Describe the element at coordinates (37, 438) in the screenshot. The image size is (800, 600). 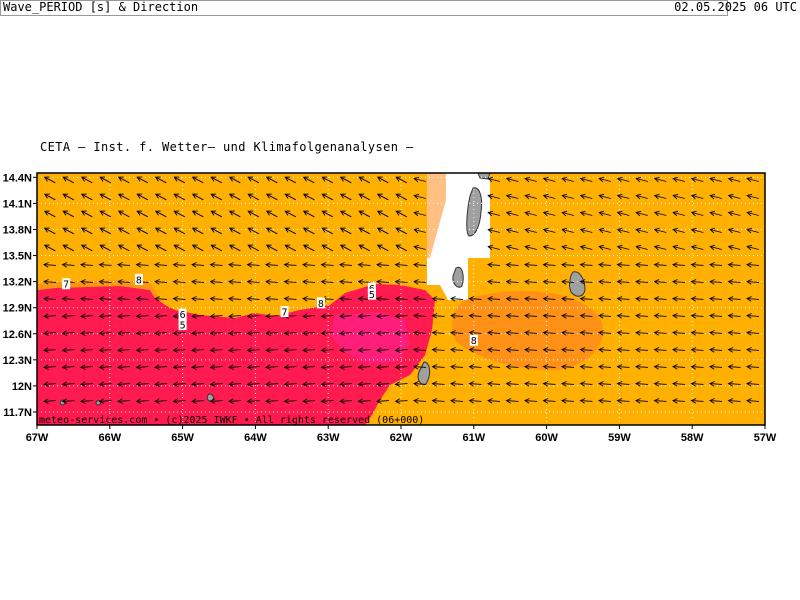
I see `lon-tick-label: 67W` at that location.